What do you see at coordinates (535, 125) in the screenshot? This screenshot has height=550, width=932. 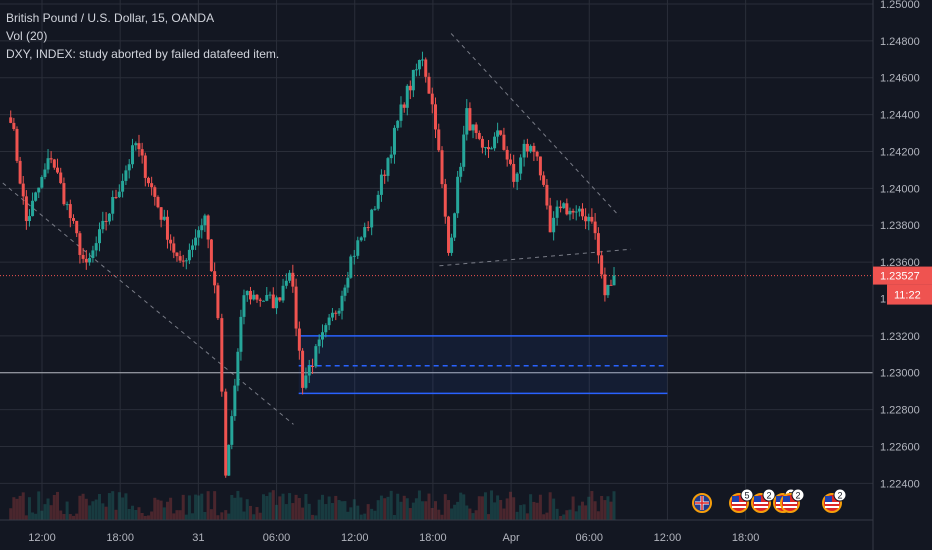 I see `trendline` at bounding box center [535, 125].